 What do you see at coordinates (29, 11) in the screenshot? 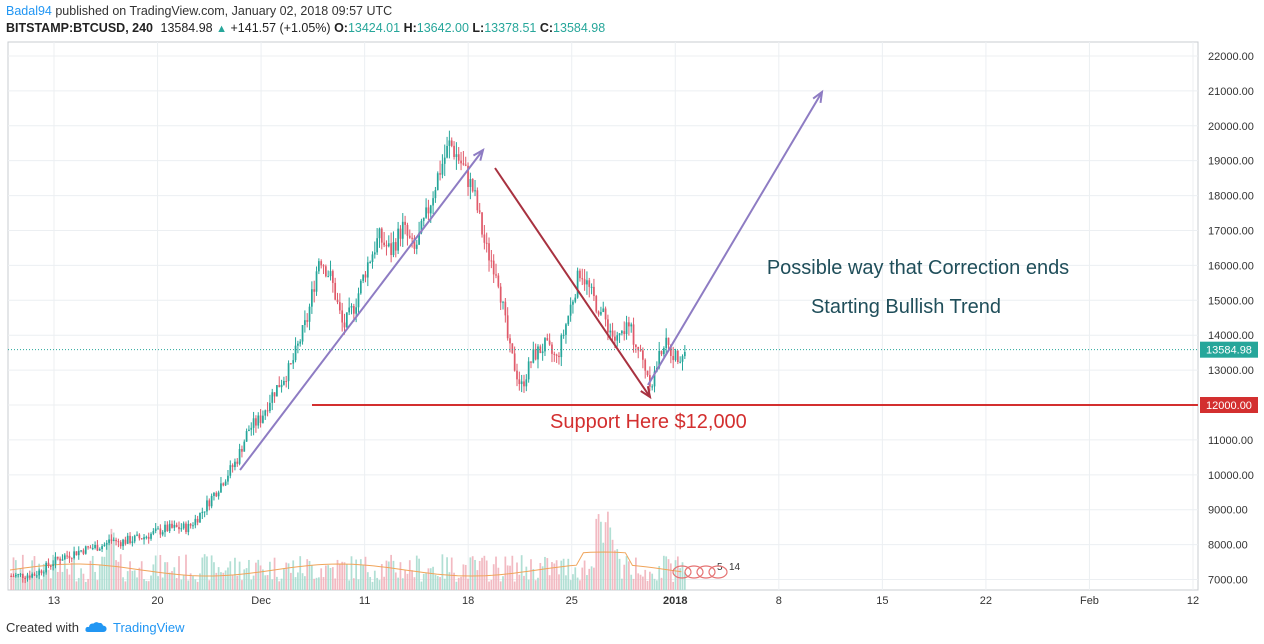
I see `author-link: Badal94` at bounding box center [29, 11].